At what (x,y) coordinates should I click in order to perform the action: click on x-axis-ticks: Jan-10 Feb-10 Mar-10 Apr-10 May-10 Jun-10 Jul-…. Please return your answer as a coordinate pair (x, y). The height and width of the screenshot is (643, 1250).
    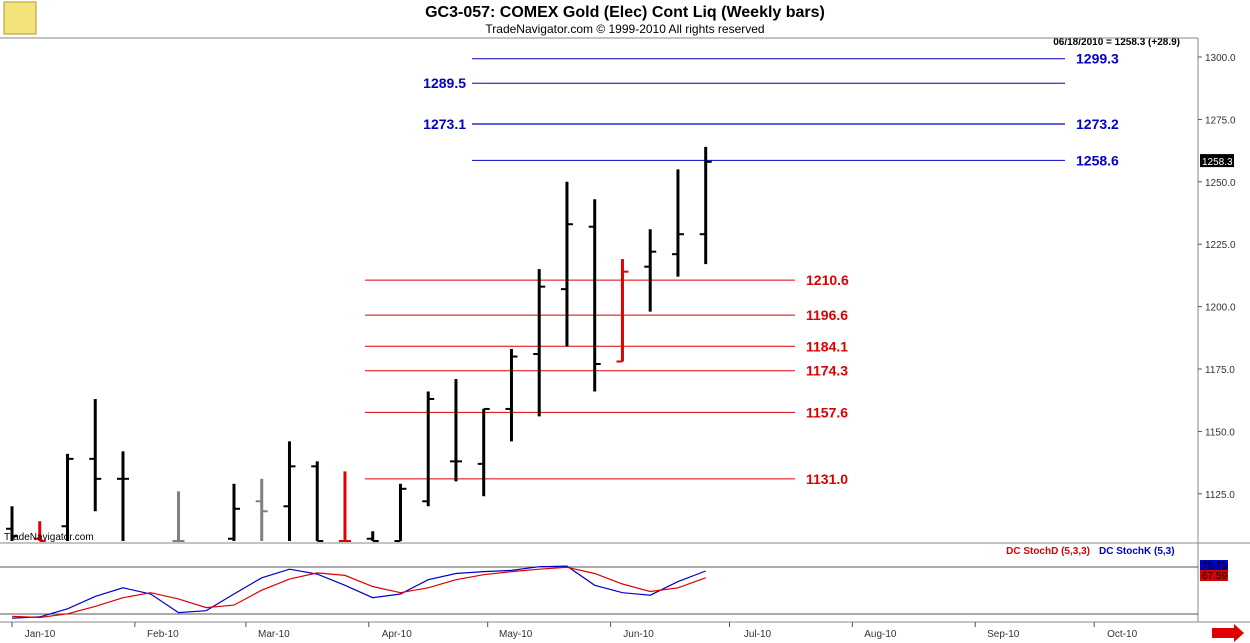
    Looking at the image, I should click on (574, 631).